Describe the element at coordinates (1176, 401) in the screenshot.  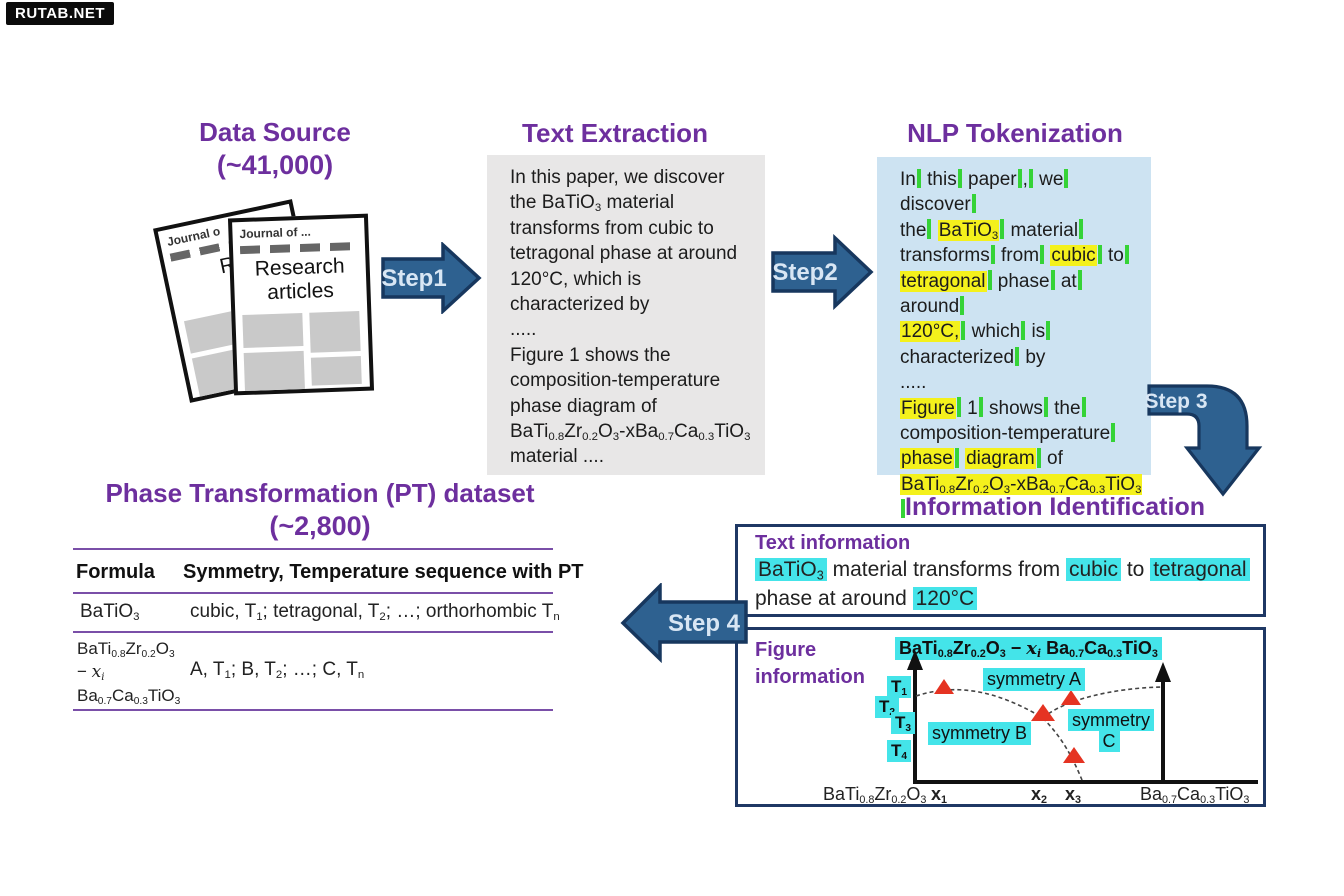
I see `step3-label: Step 3` at that location.